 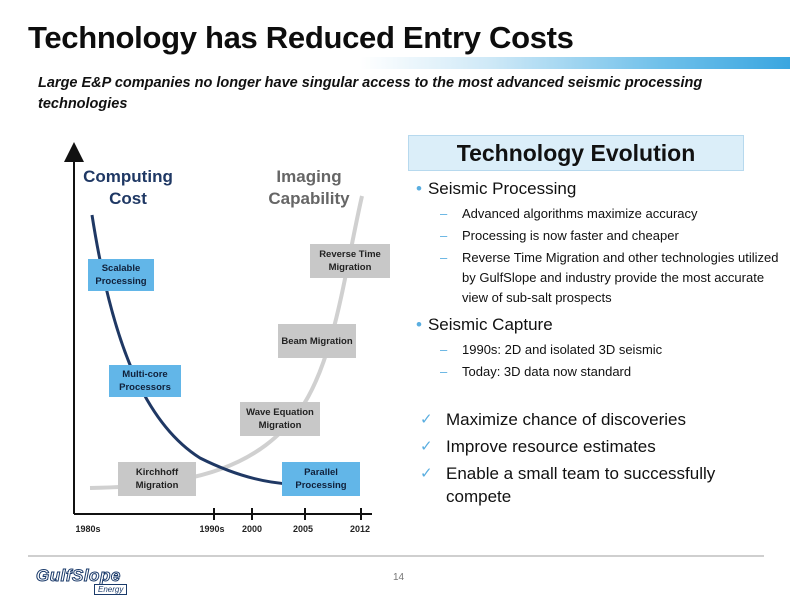 What do you see at coordinates (553, 419) in the screenshot?
I see `check-item: ✓ Maximize chance of discoveries` at bounding box center [553, 419].